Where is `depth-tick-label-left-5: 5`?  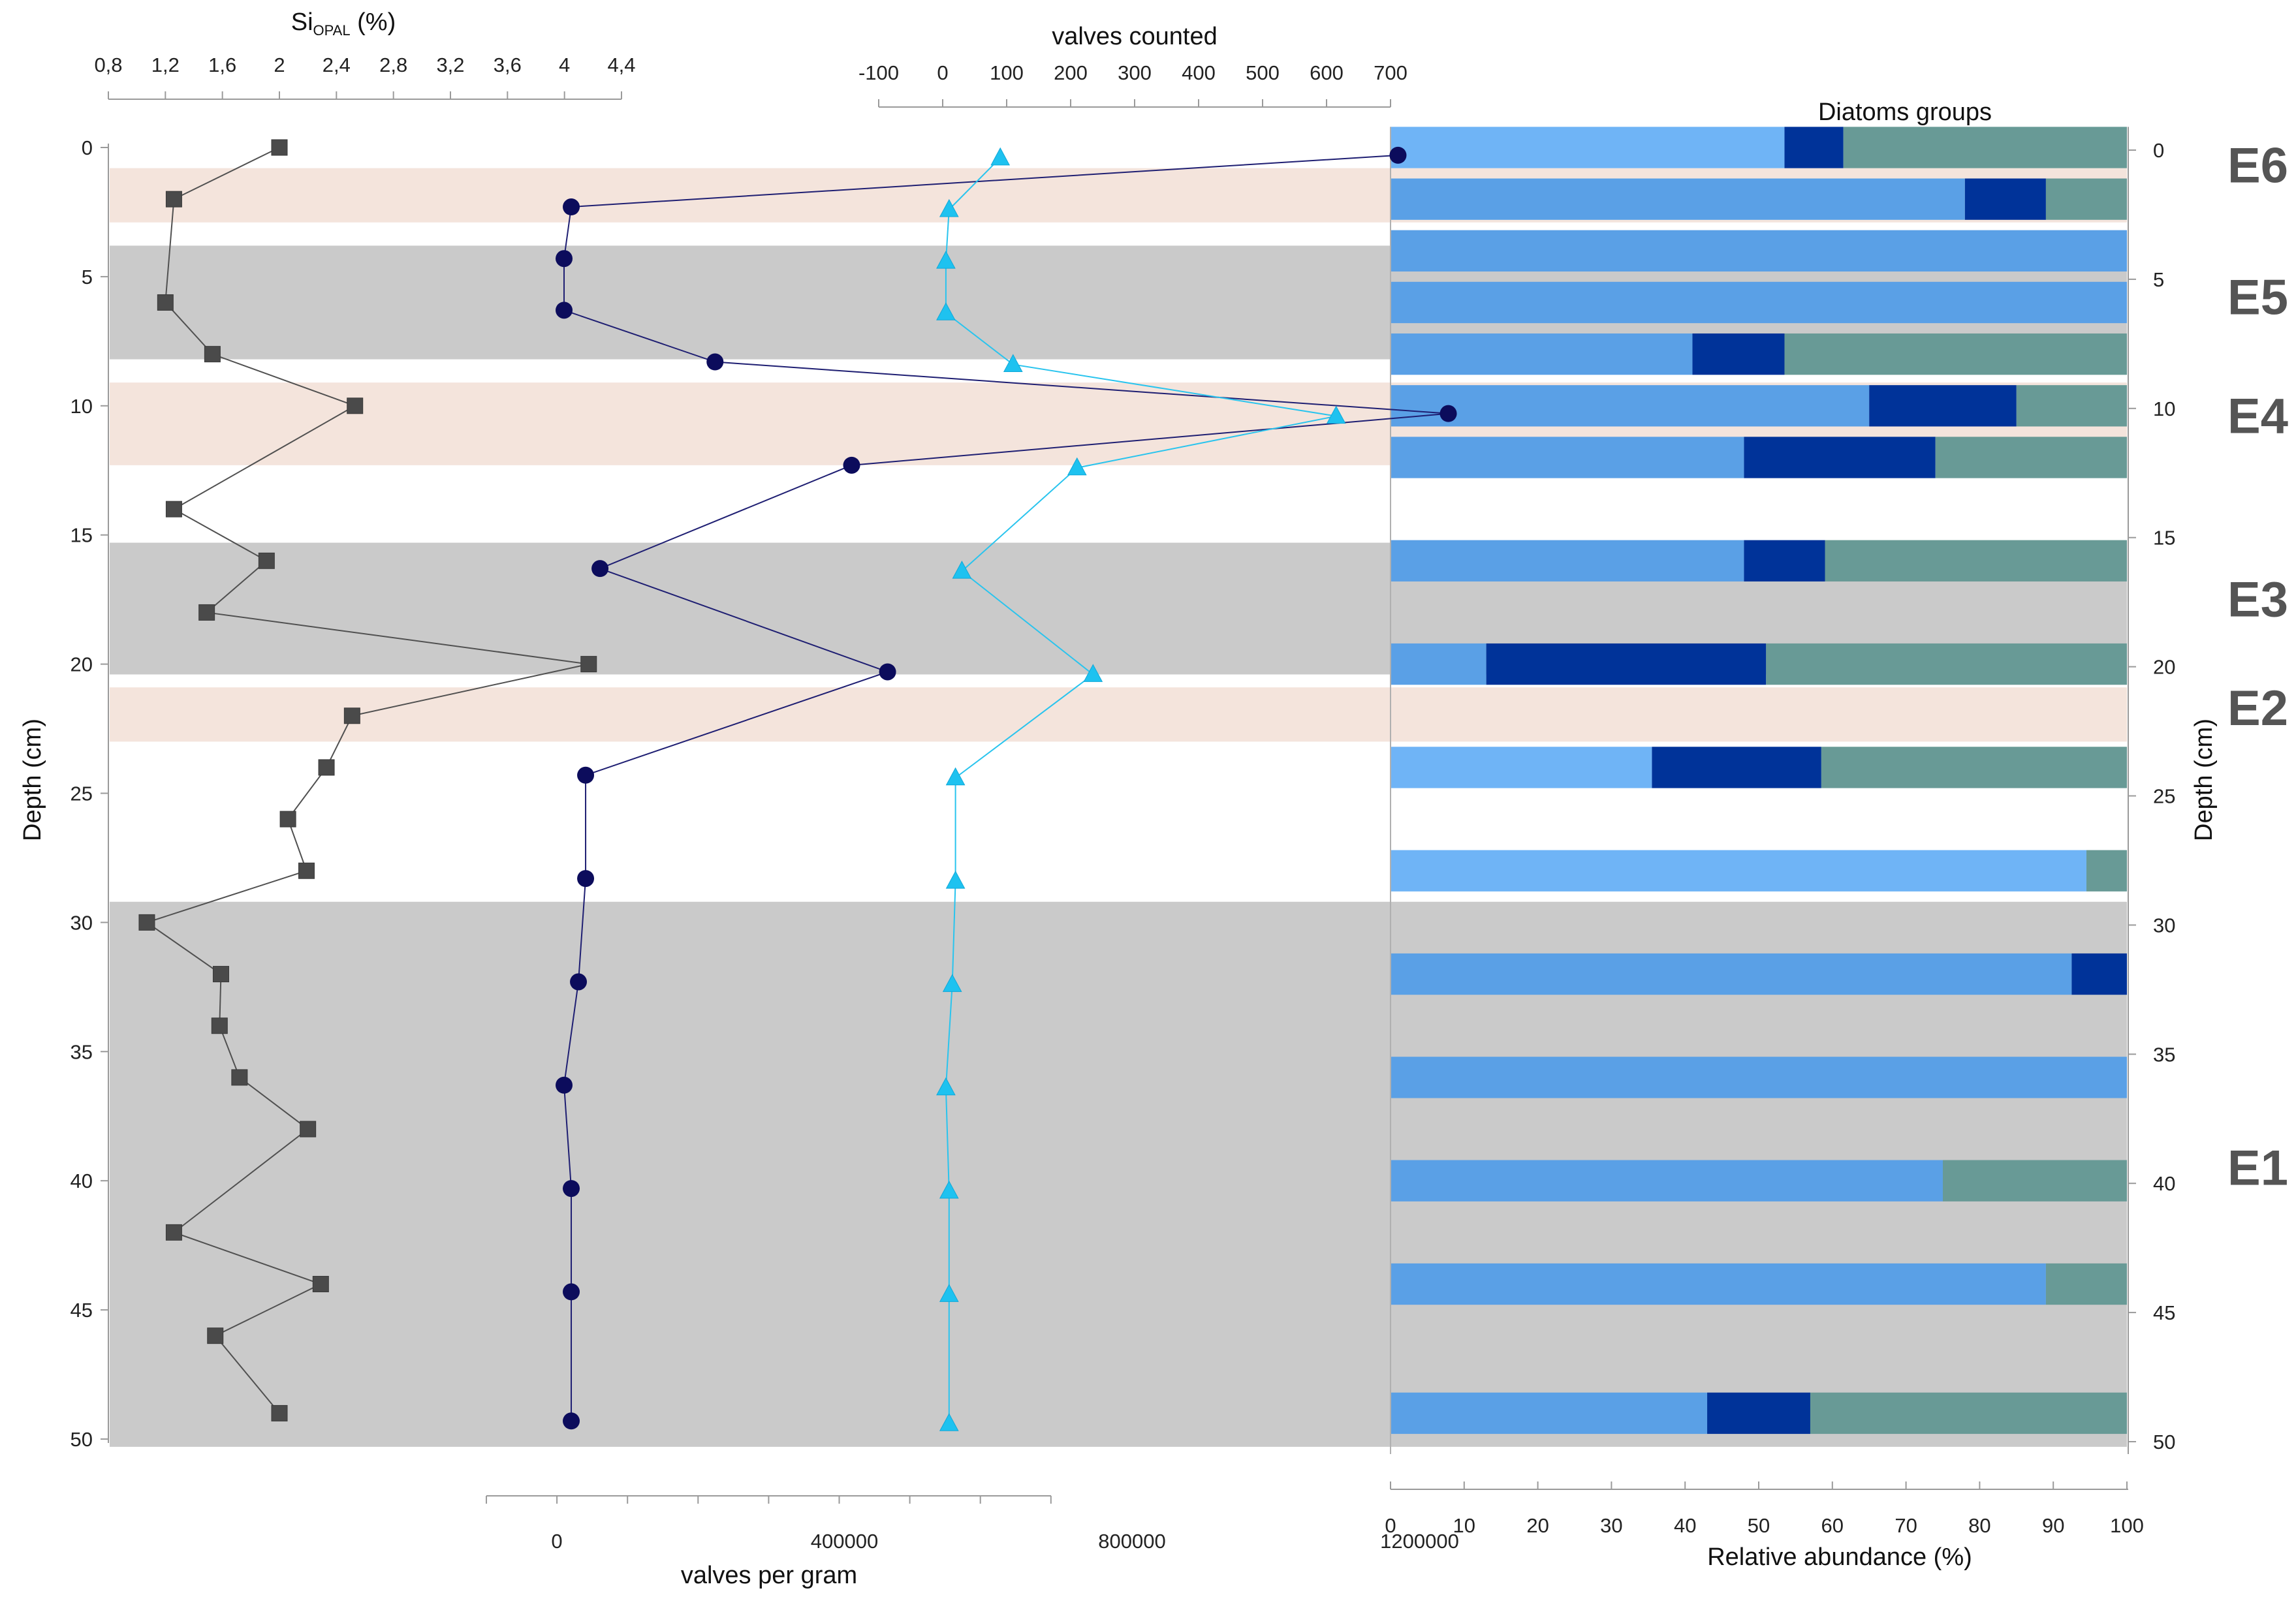
depth-tick-label-left-5: 5 is located at coordinates (87, 277).